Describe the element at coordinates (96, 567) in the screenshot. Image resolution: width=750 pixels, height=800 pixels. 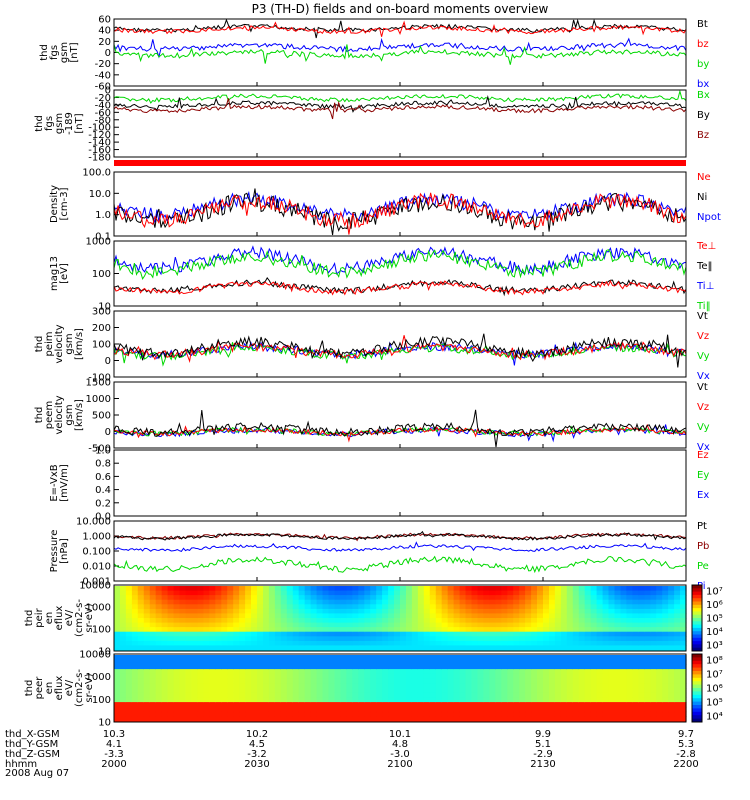
I see `y-tick-label: 0.010` at that location.